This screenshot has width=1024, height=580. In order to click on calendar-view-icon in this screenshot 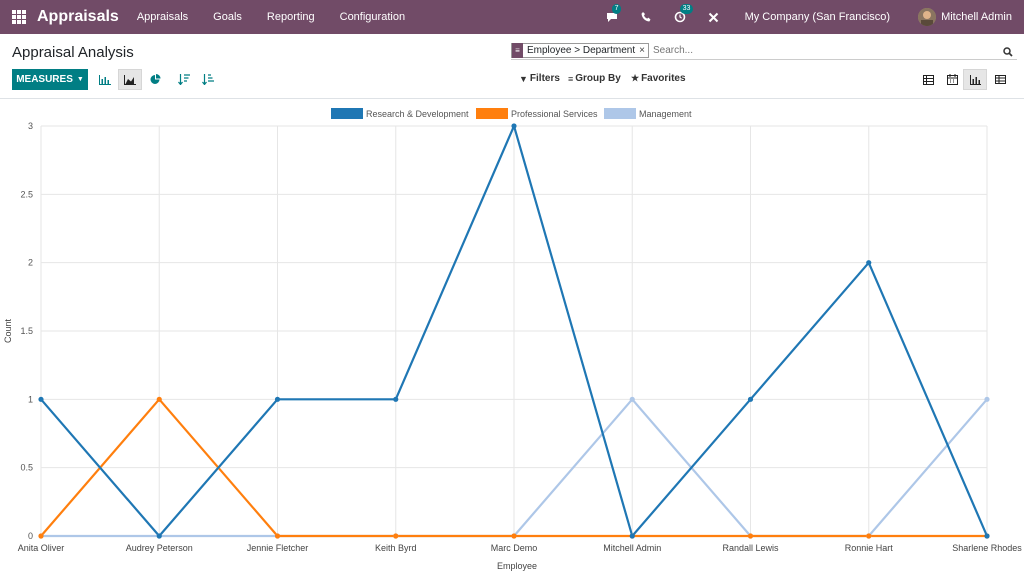, I will do `click(952, 79)`.